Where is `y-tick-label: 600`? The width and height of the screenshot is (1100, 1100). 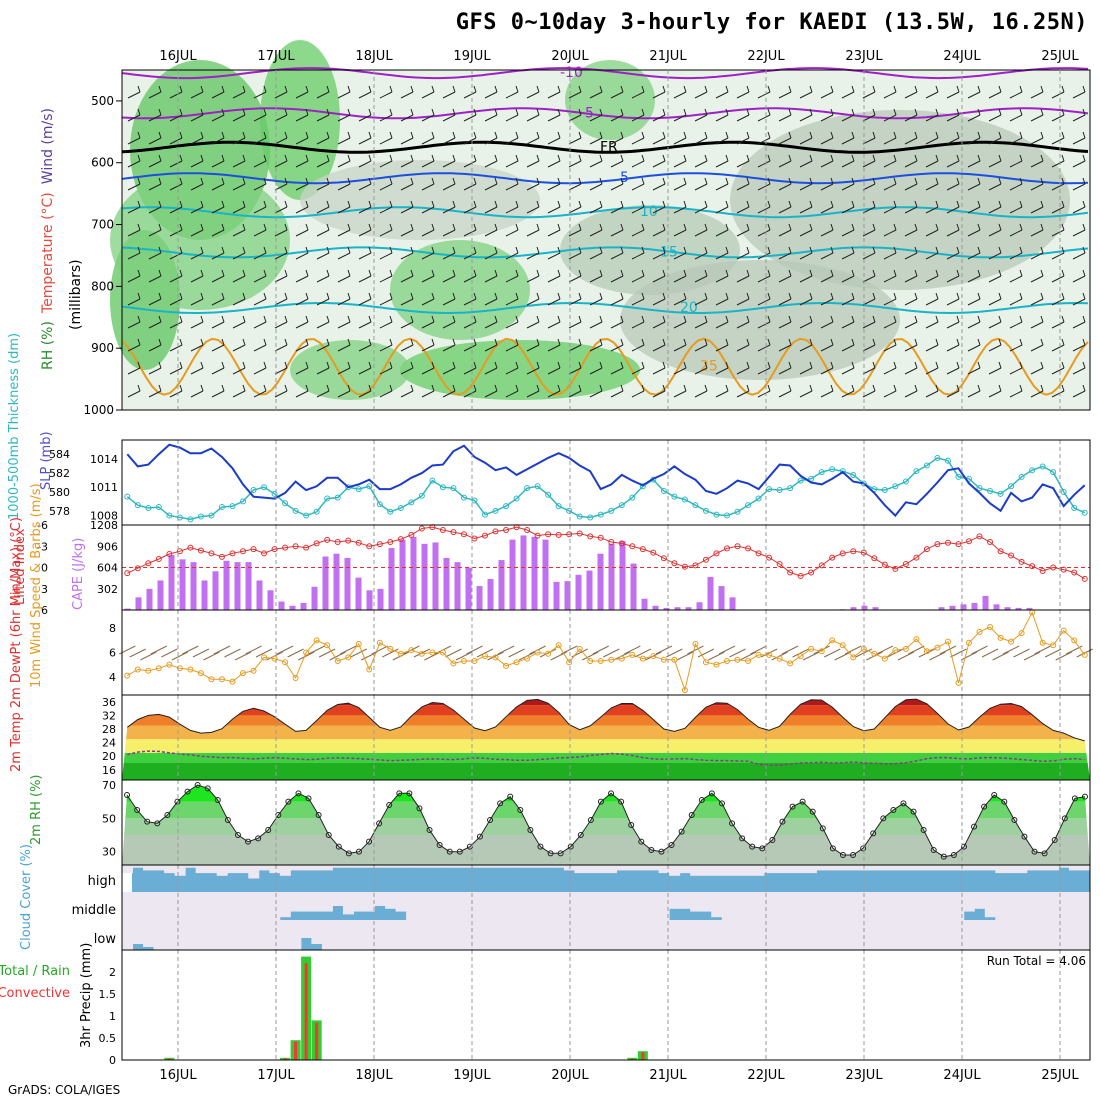
y-tick-label: 600 is located at coordinates (102, 163).